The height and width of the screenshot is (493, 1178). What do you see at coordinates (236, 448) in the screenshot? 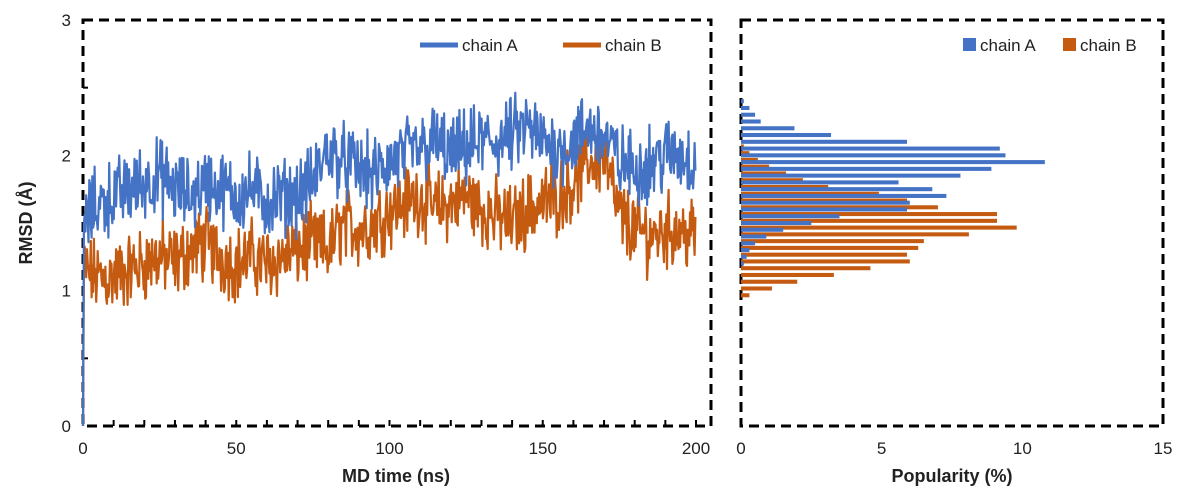
I see `x-tick-label: 50` at bounding box center [236, 448].